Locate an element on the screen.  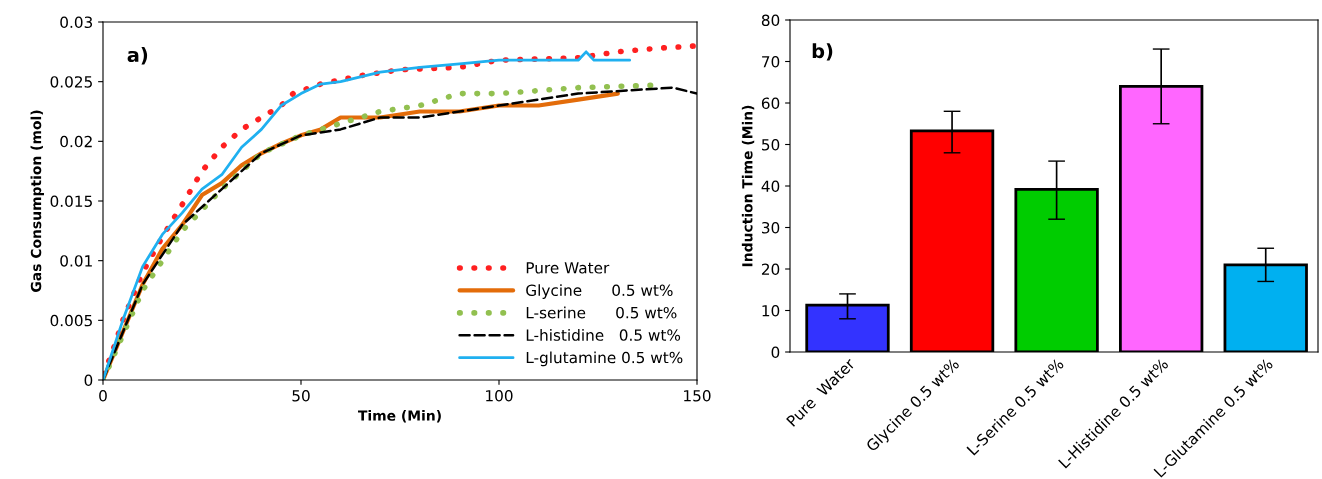
x-tick-label: 100 is located at coordinates (499, 395).